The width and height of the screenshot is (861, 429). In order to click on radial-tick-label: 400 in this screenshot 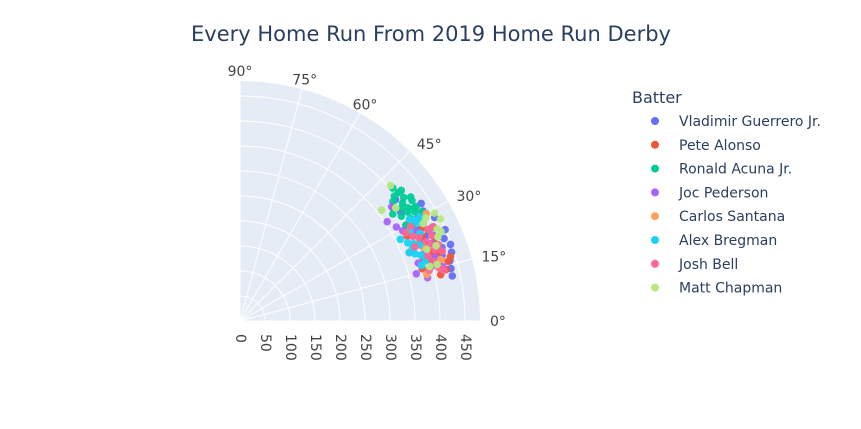, I will do `click(440, 347)`.